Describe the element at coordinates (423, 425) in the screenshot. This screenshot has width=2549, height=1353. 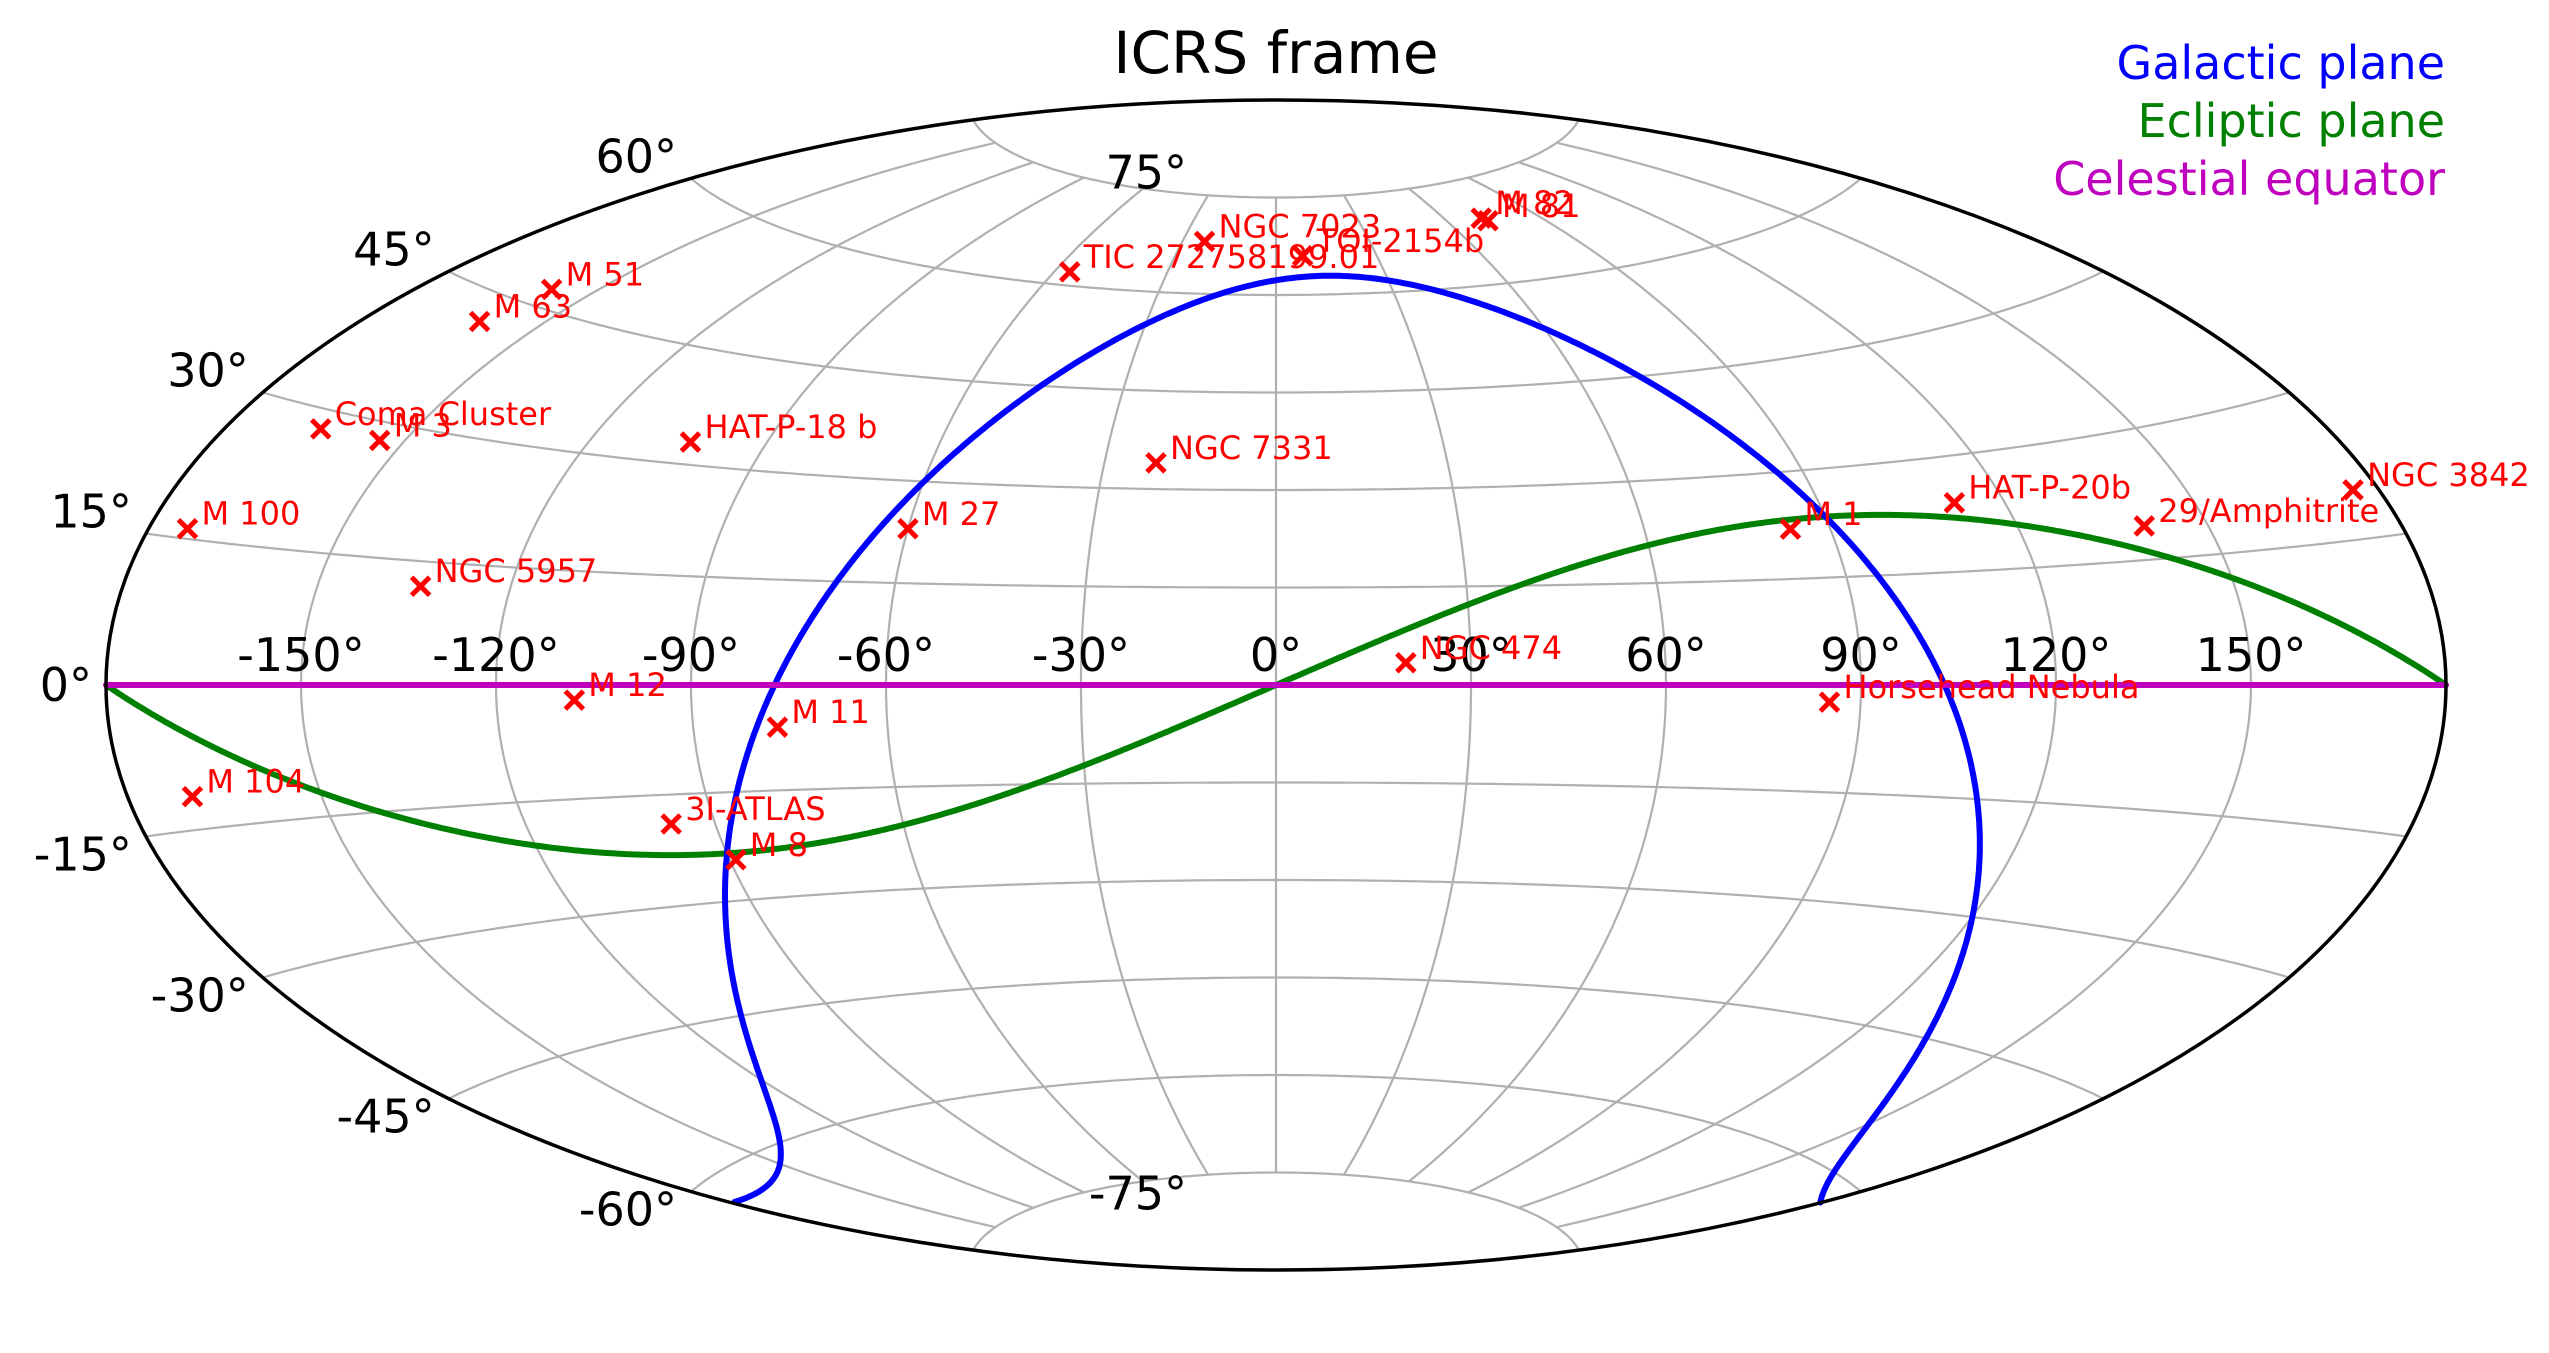
I see `object-label: M 3` at that location.